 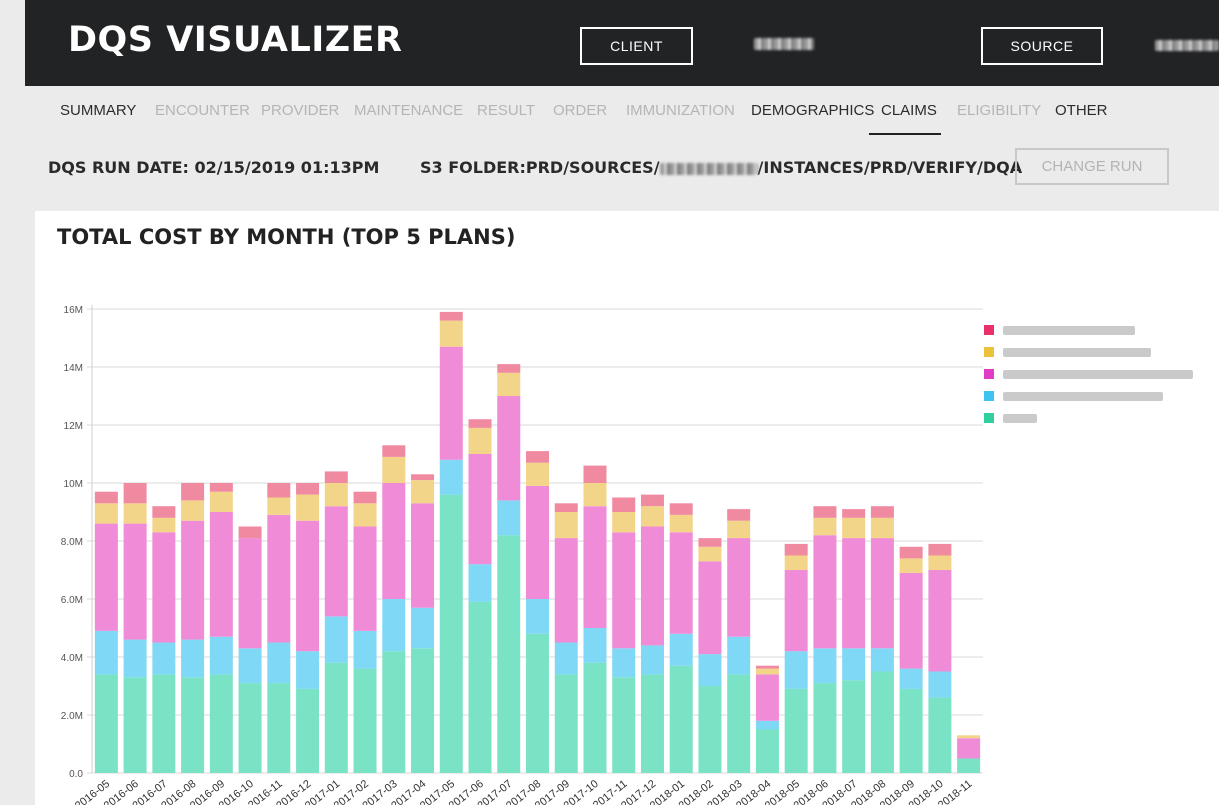 What do you see at coordinates (813, 110) in the screenshot?
I see `tab-demographics: DEMOGRAPHICS` at bounding box center [813, 110].